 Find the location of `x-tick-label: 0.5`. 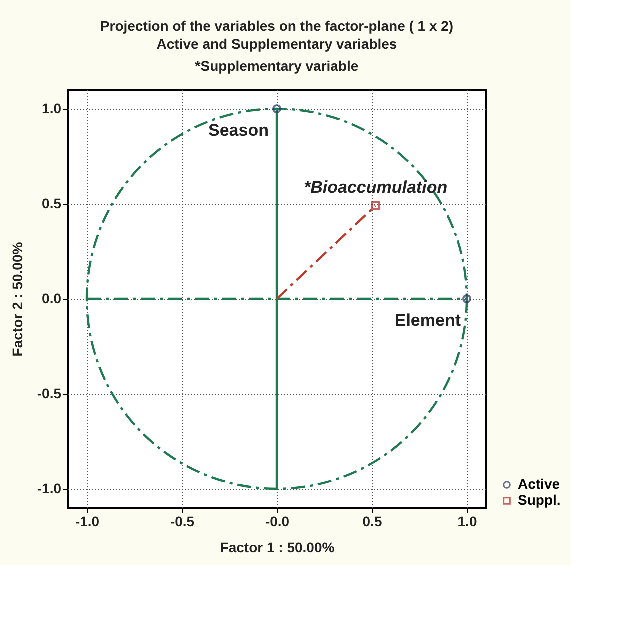

x-tick-label: 0.5 is located at coordinates (372, 522).